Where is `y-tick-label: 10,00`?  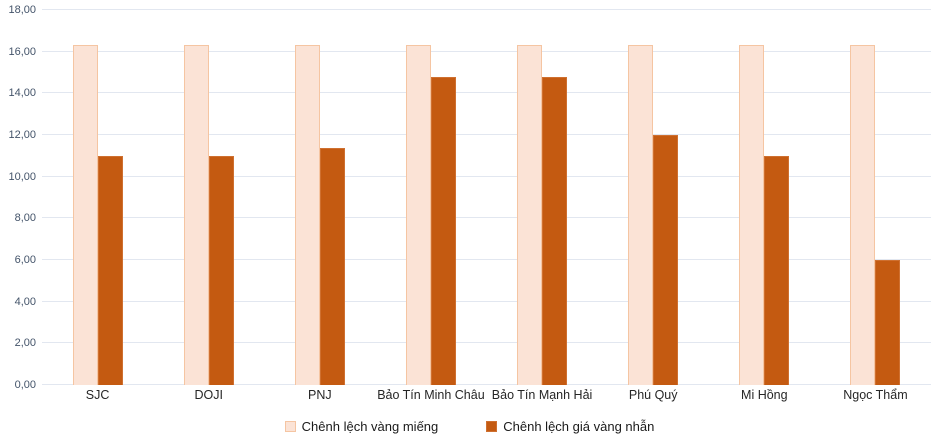
y-tick-label: 10,00 is located at coordinates (22, 176).